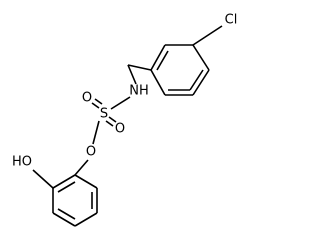  What do you see at coordinates (231, 20) in the screenshot?
I see `atom-label: Cl` at bounding box center [231, 20].